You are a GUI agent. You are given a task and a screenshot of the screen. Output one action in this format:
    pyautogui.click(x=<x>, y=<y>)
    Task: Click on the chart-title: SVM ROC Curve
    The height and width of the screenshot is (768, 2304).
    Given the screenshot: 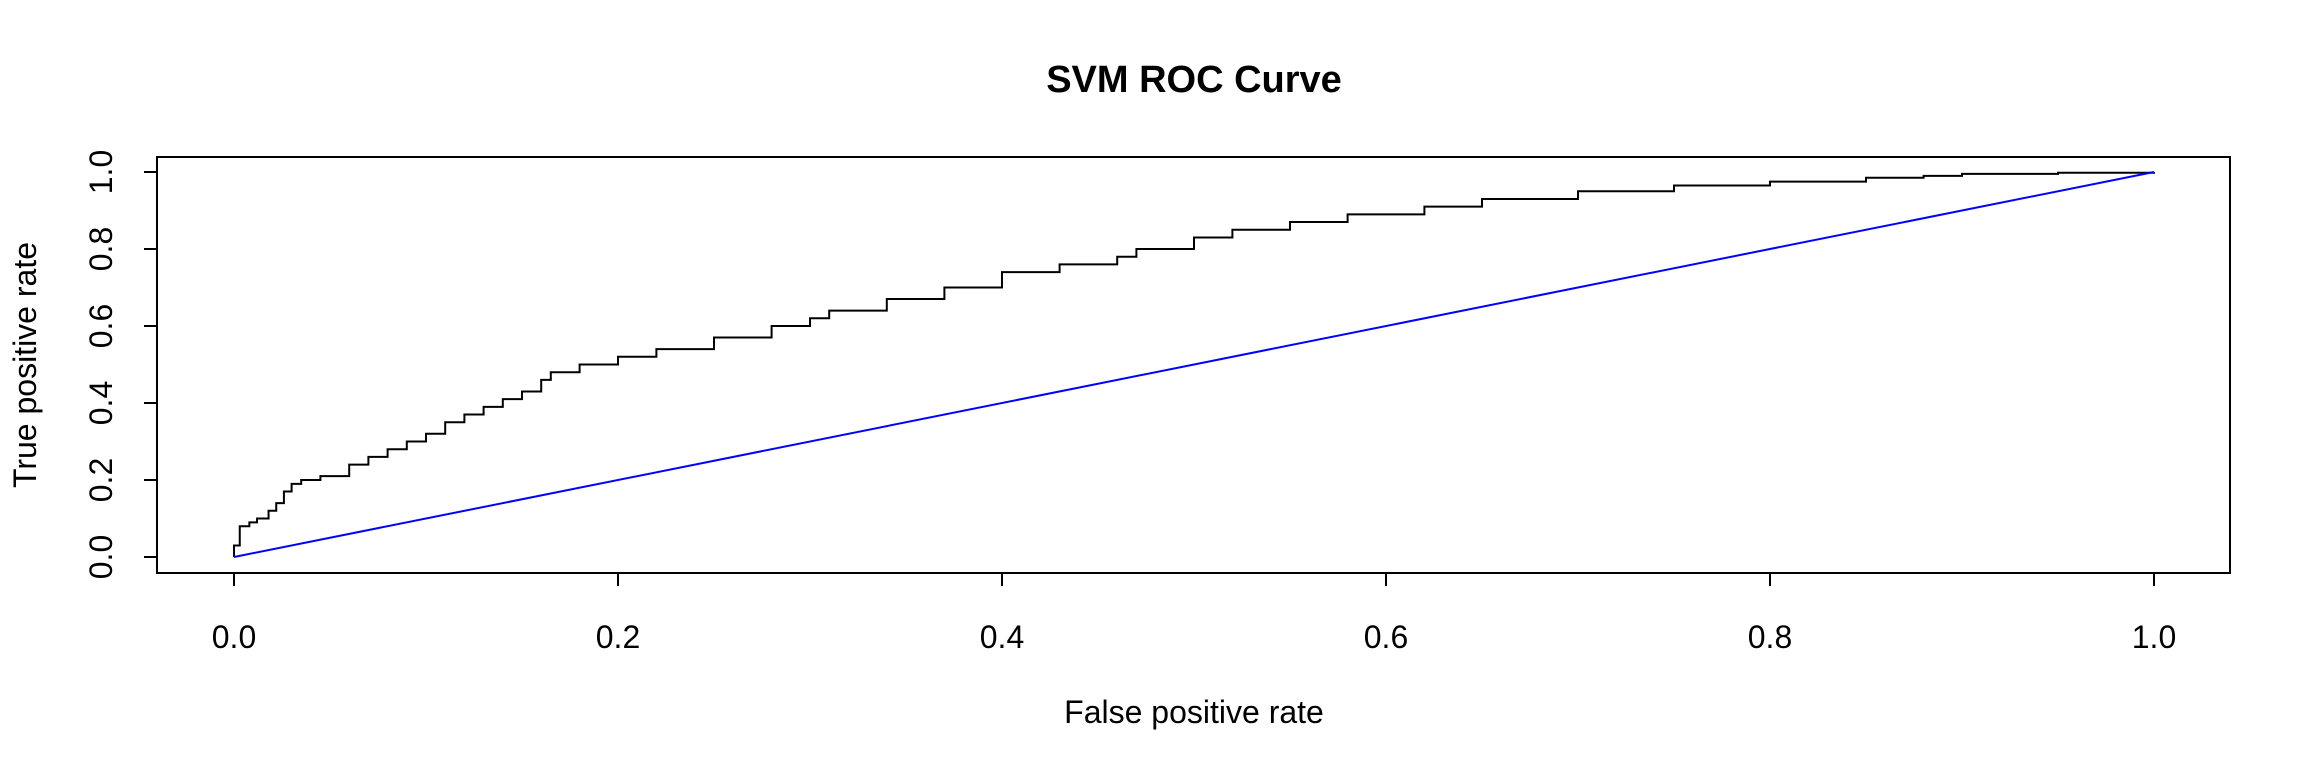 What is the action you would take?
    pyautogui.click(x=1194, y=80)
    